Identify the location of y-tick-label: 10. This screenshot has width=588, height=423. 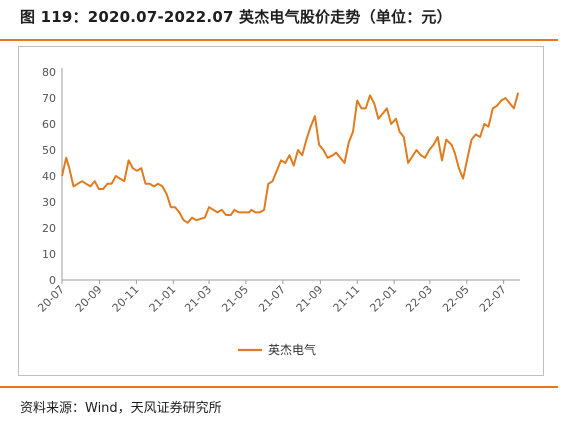
(49, 254).